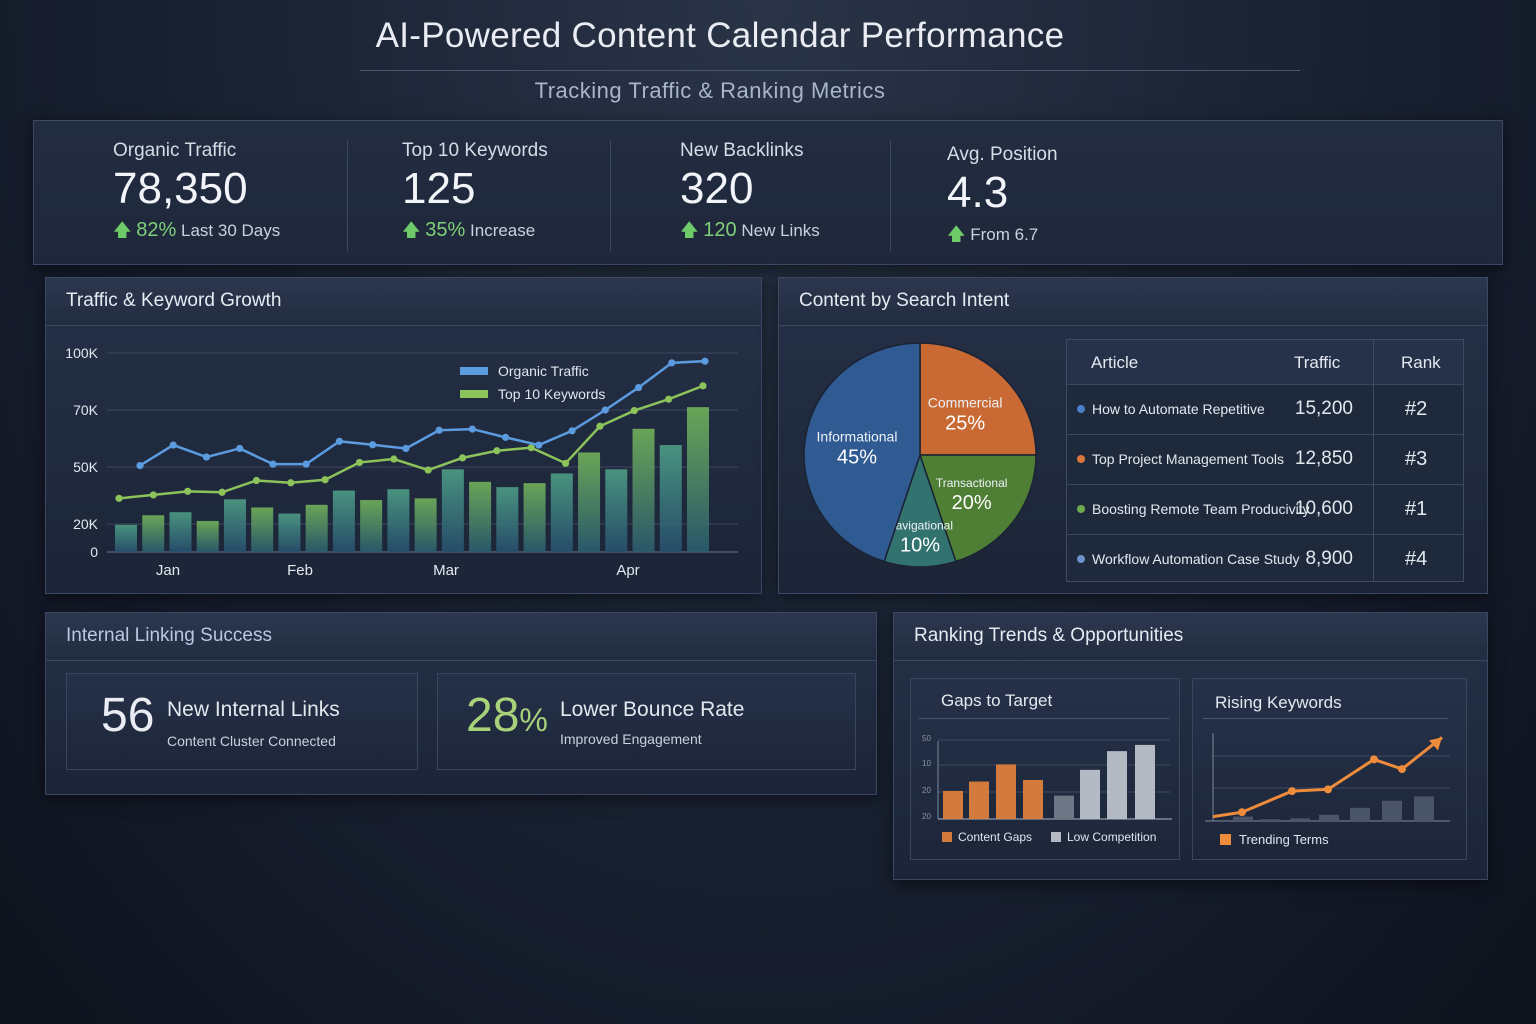 This screenshot has width=1536, height=1024. What do you see at coordinates (710, 90) in the screenshot?
I see `page-subtitle: Tracking Traffic & Ranking Metrics` at bounding box center [710, 90].